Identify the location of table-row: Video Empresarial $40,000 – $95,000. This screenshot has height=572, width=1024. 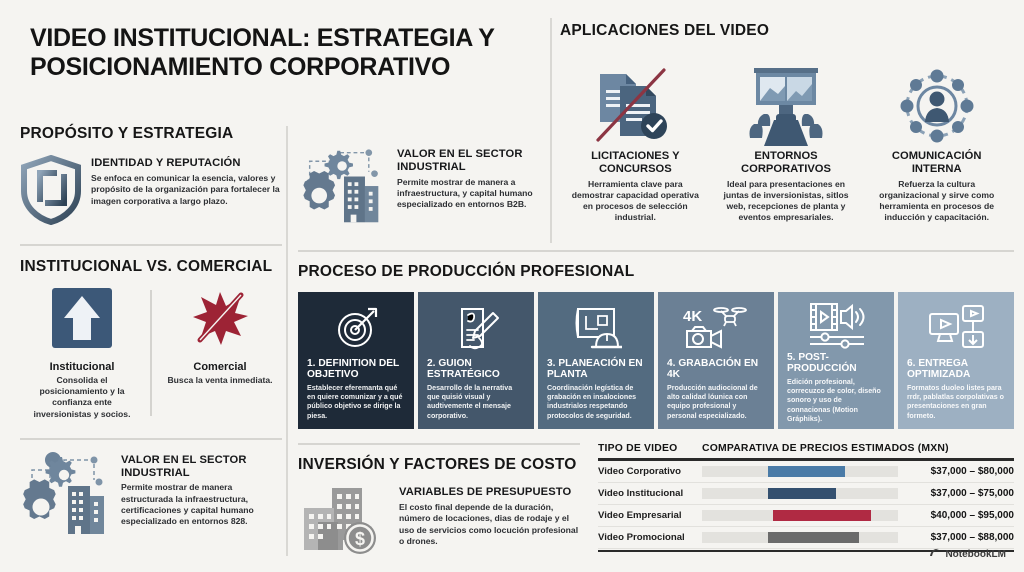
(806, 516).